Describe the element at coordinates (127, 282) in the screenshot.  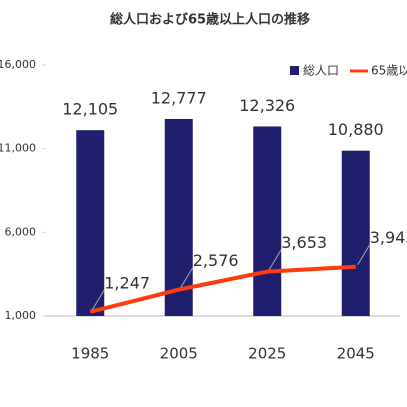
I see `data-label: 1,247` at that location.